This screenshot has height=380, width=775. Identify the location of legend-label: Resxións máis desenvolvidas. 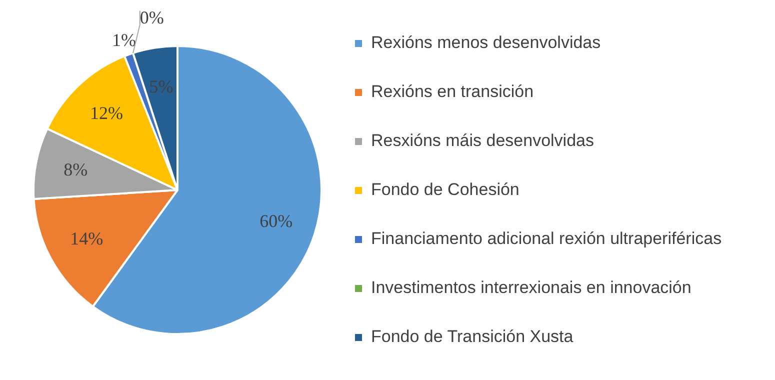
(482, 141).